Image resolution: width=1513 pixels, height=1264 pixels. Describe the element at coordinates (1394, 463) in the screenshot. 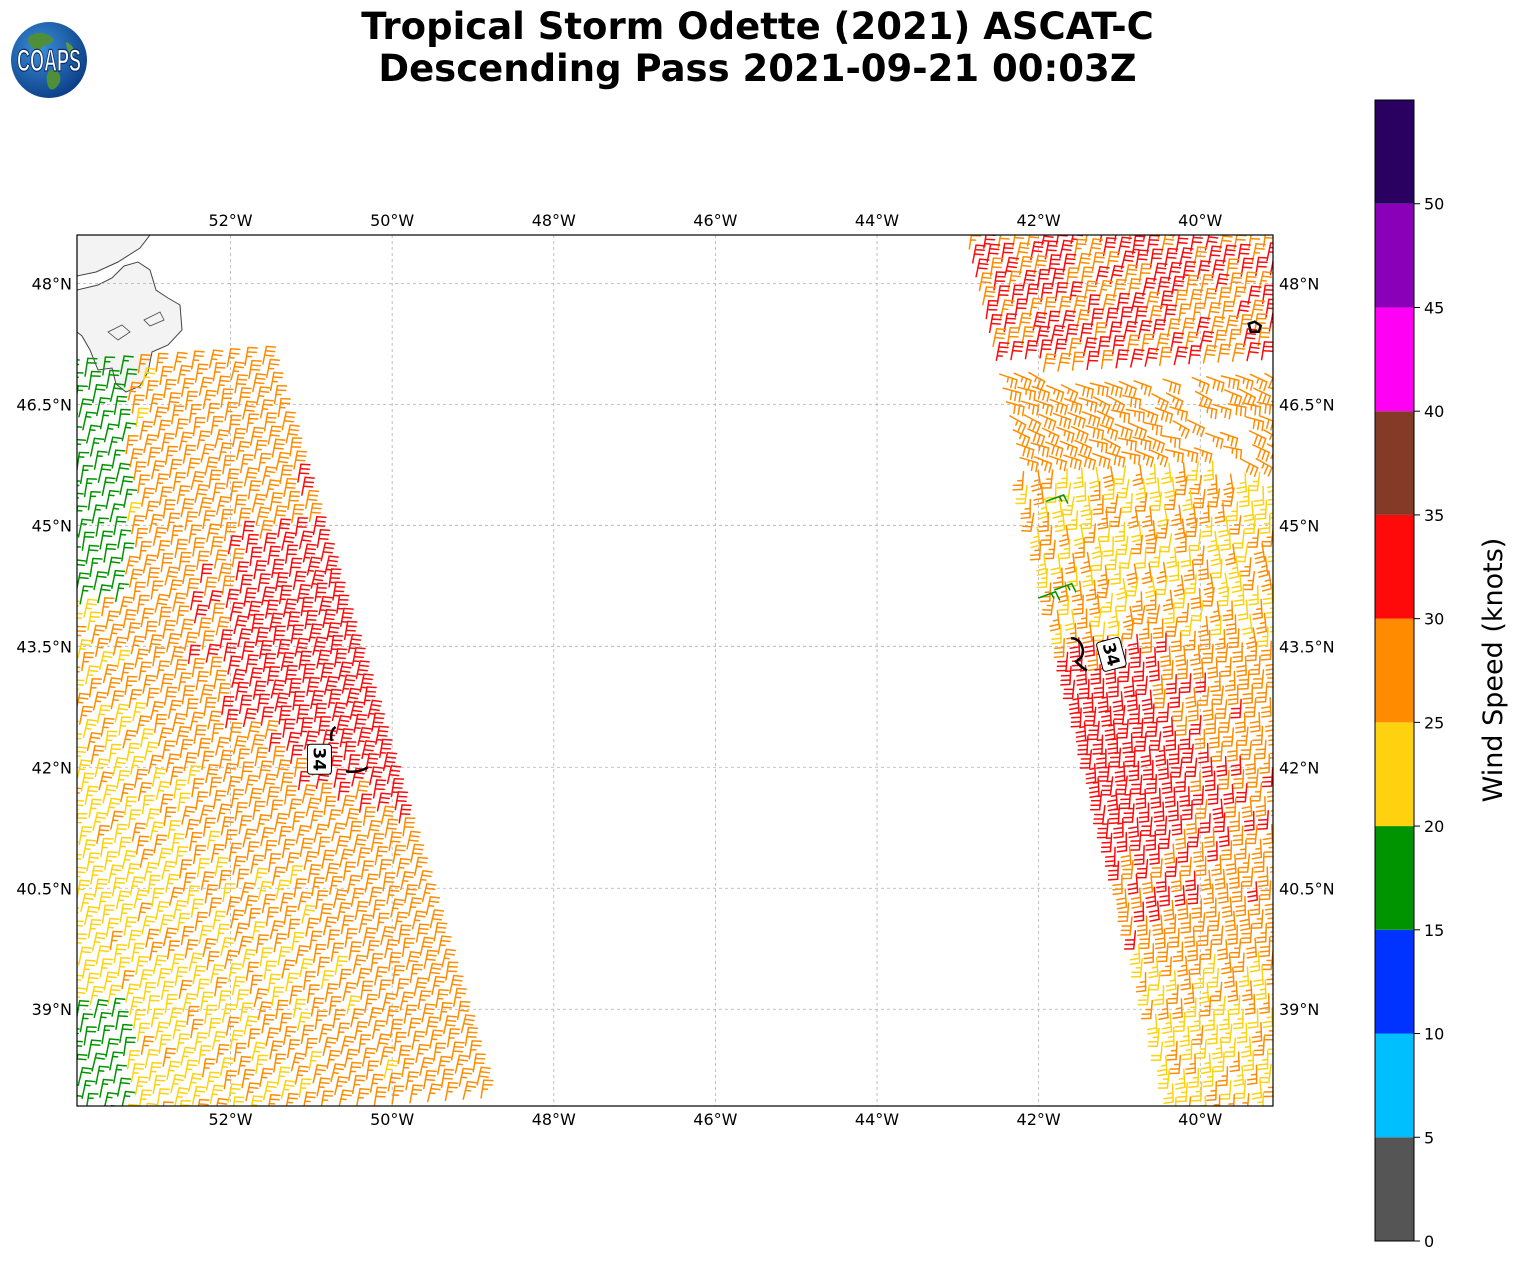

I see `colorbar-bin` at that location.